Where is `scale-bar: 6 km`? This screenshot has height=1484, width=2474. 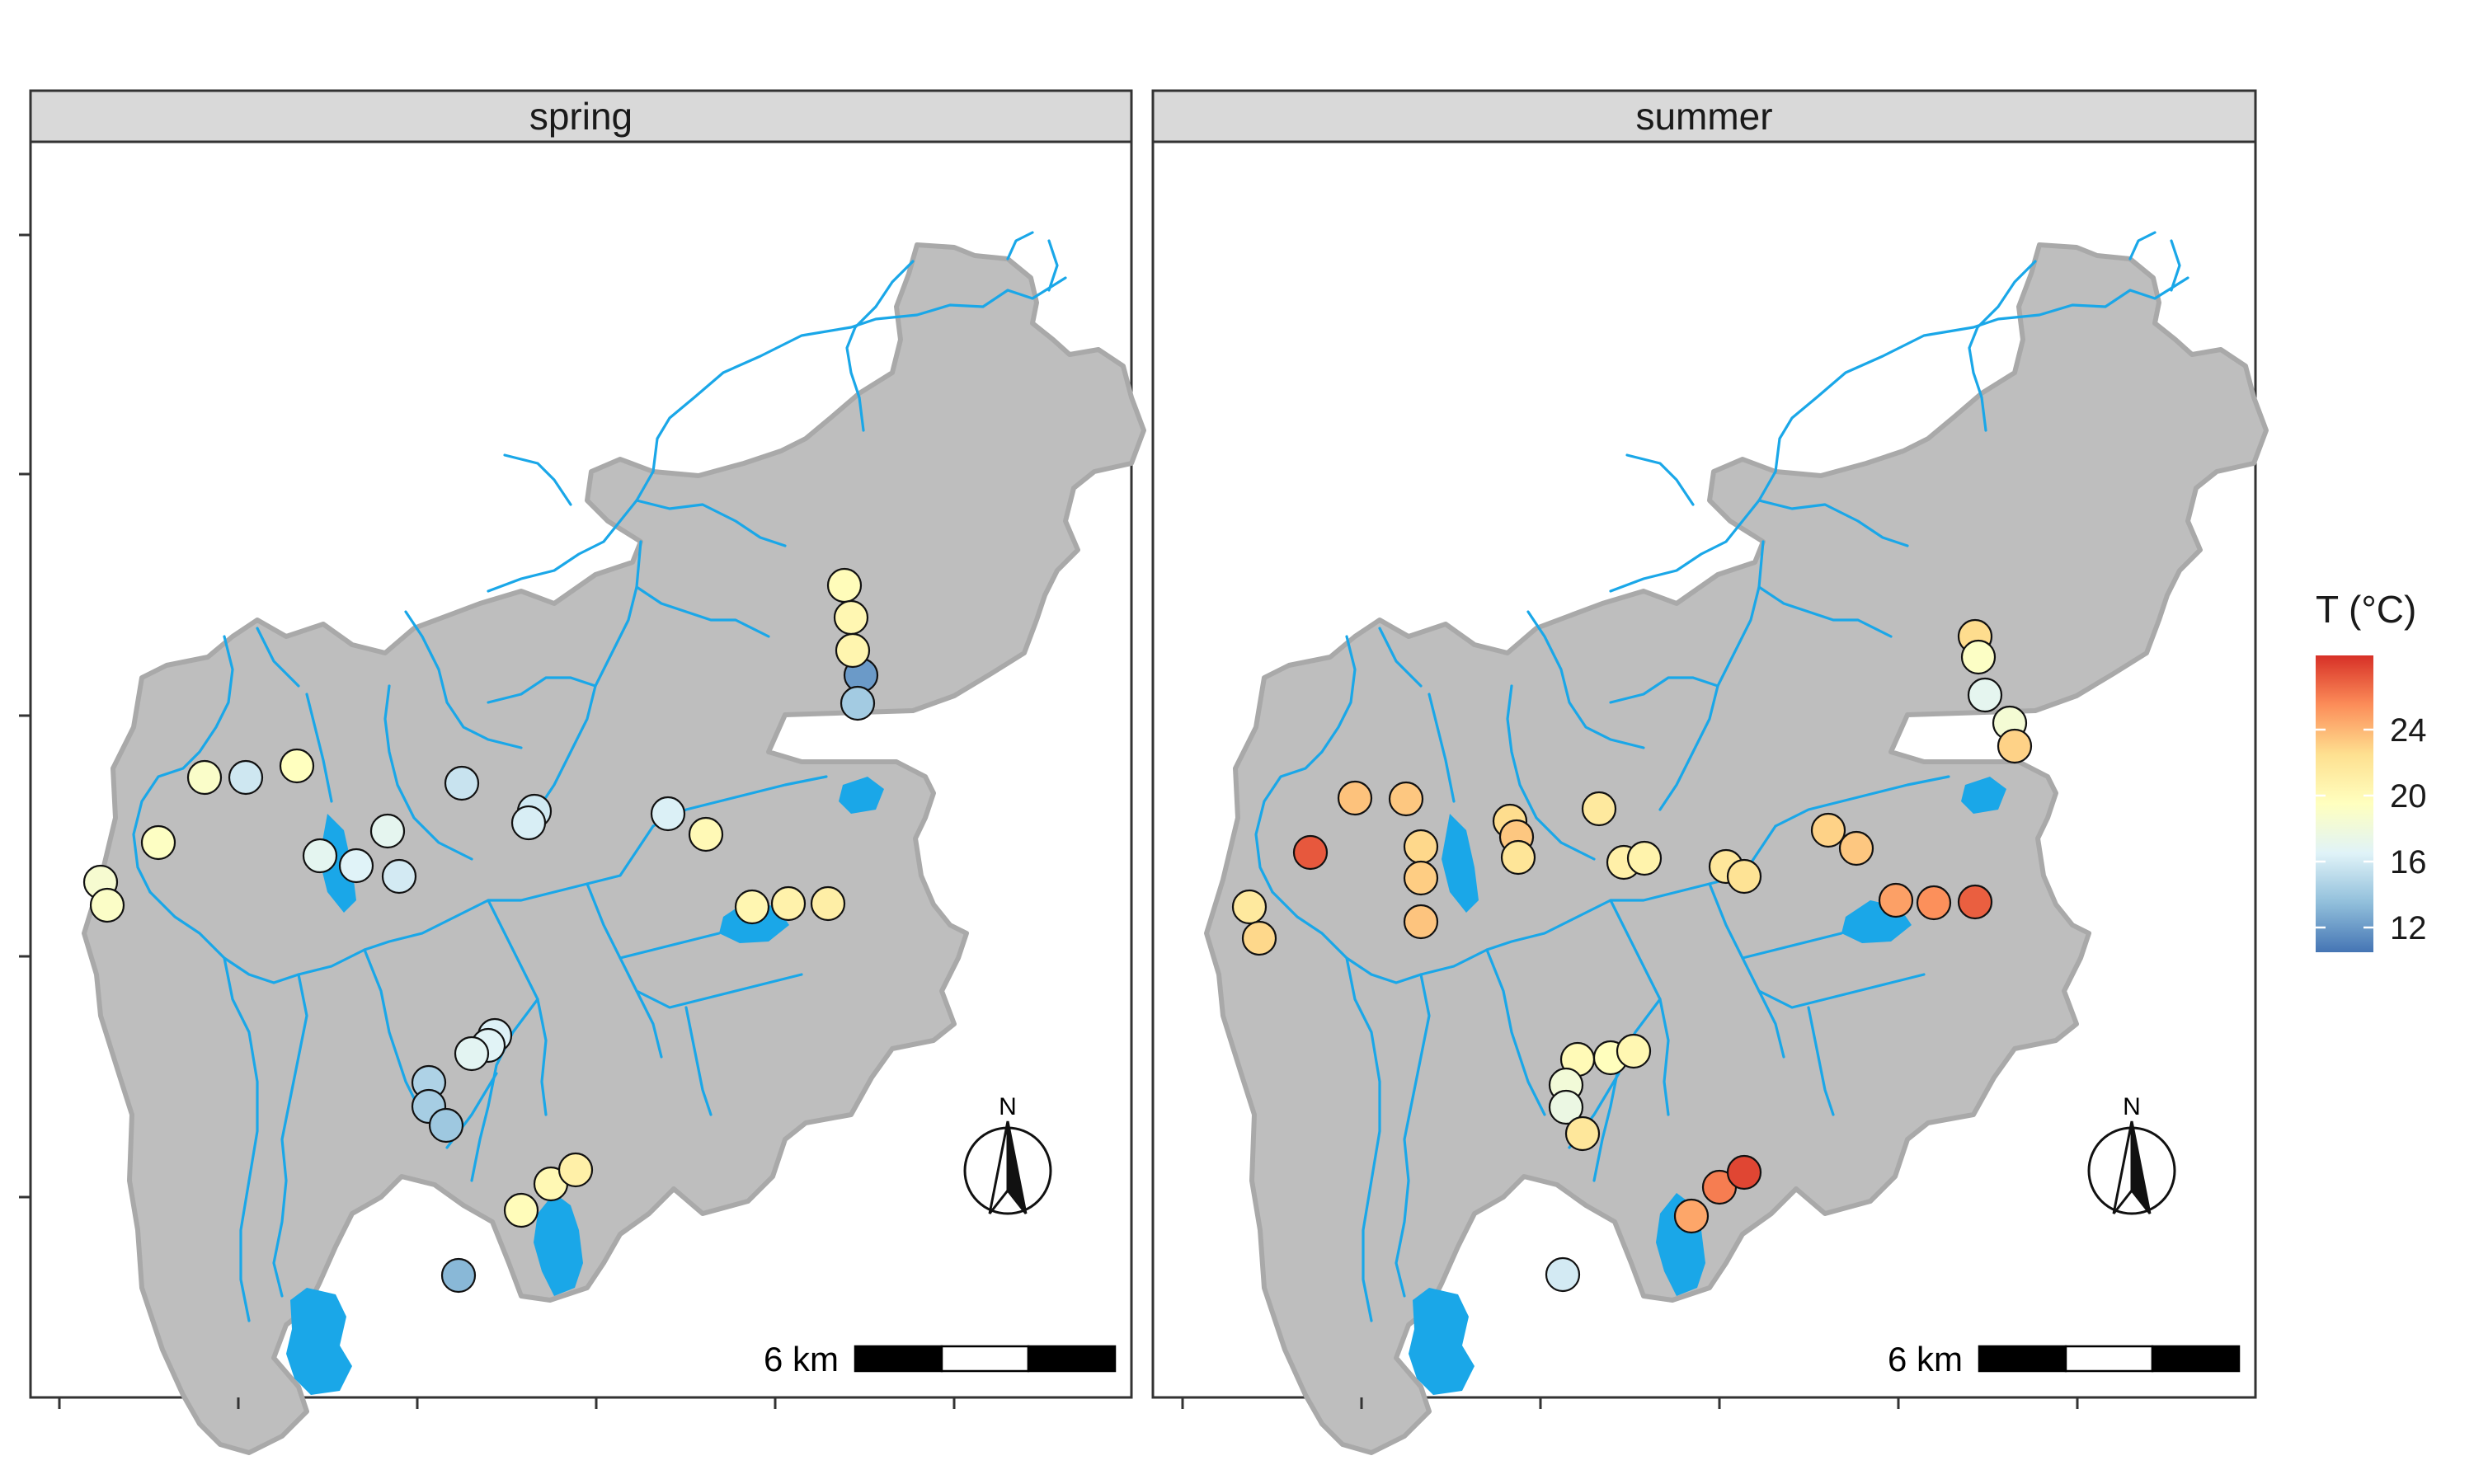 scale-bar: 6 km is located at coordinates (940, 1359).